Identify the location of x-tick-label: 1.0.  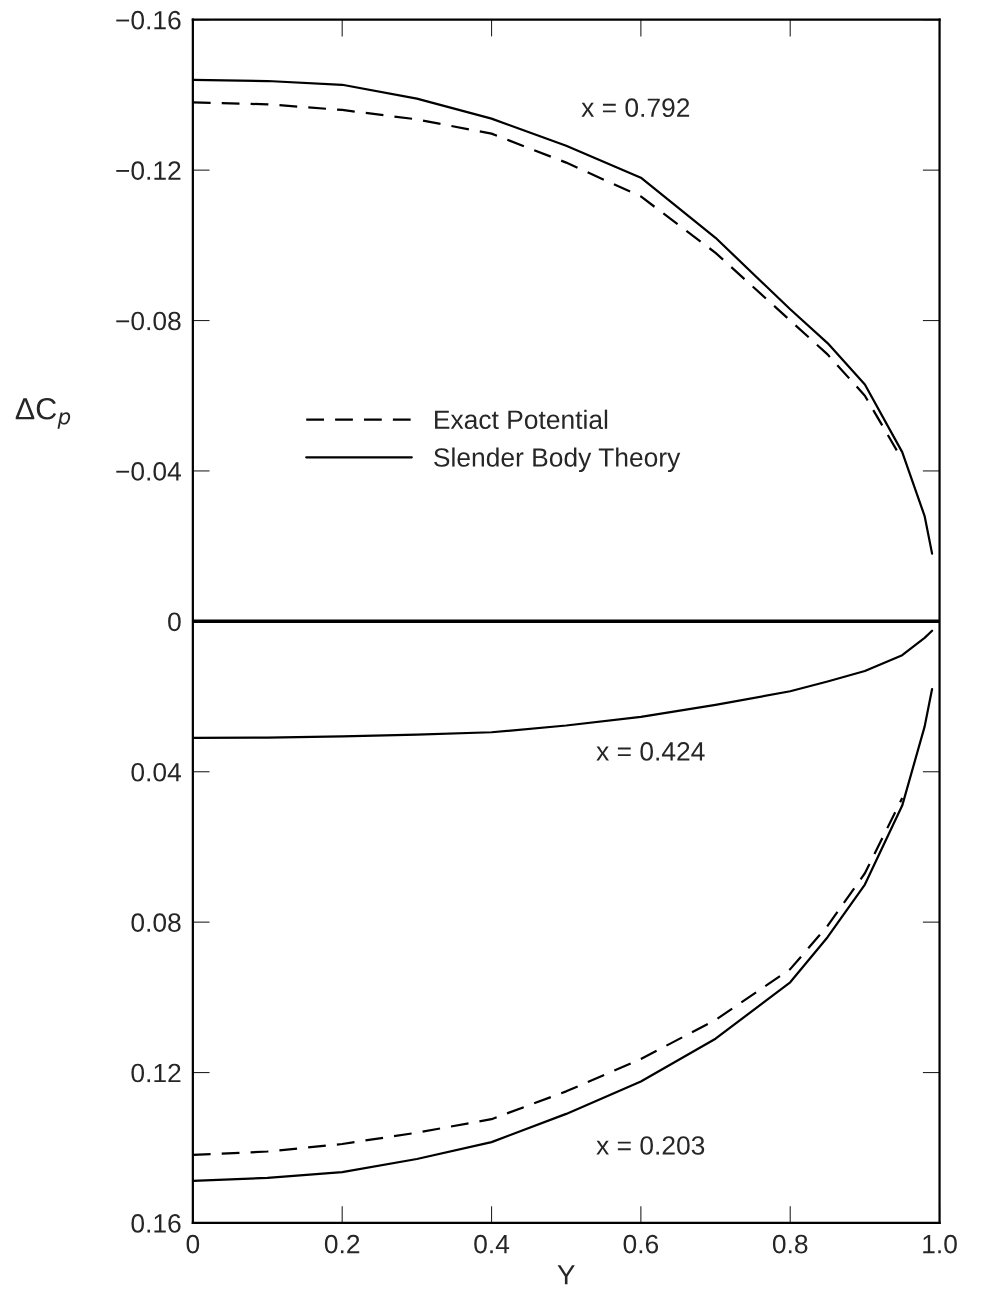
(940, 1244).